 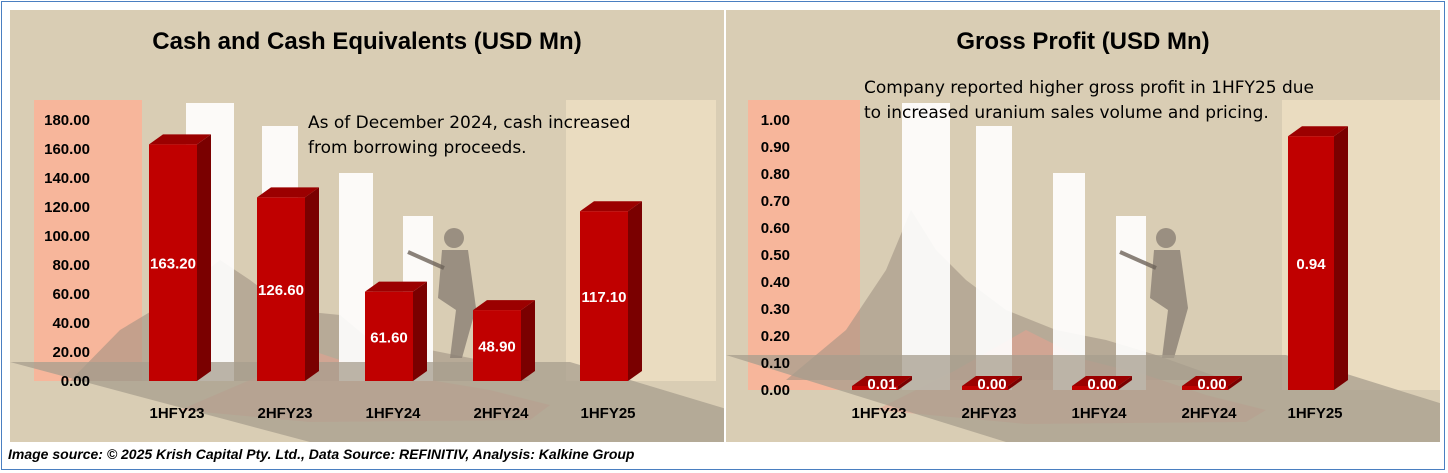 I want to click on y-tick-label: 0.50, so click(x=775, y=255).